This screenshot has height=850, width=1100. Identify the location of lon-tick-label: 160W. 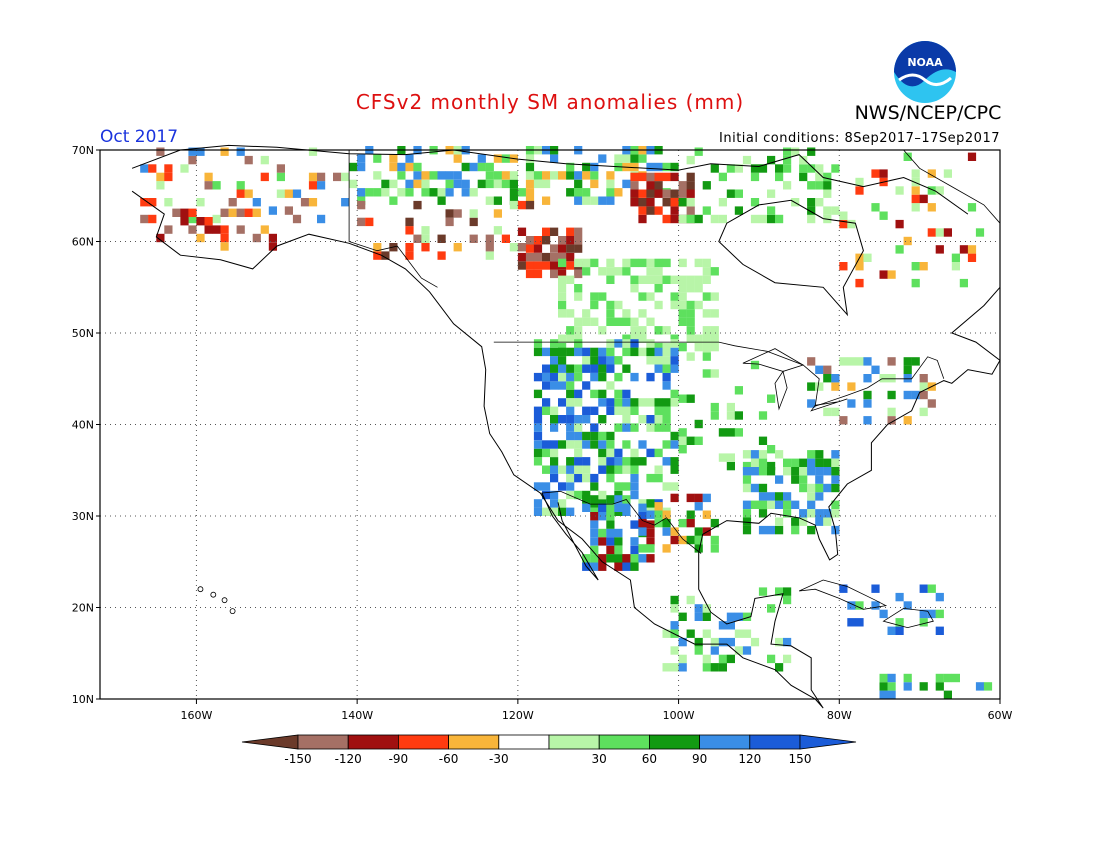
(196, 715).